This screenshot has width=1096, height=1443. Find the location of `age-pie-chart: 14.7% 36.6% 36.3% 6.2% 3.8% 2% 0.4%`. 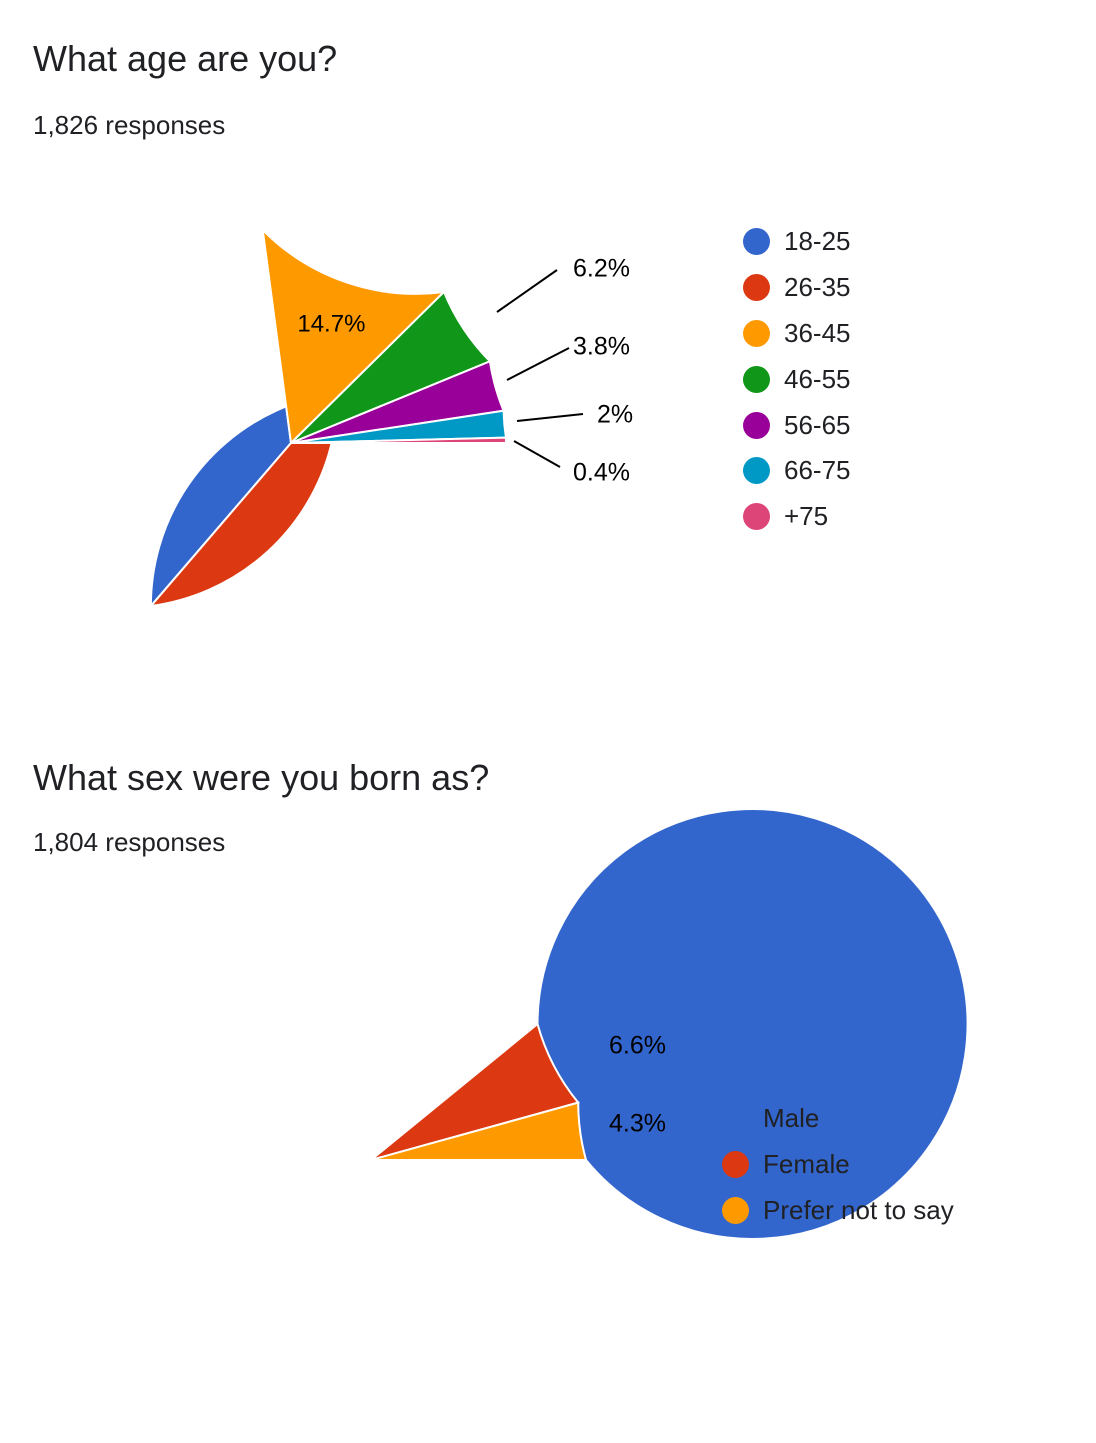

age-pie-chart: 14.7% 36.6% 36.3% 6.2% 3.8% 2% 0.4% is located at coordinates (385, 418).